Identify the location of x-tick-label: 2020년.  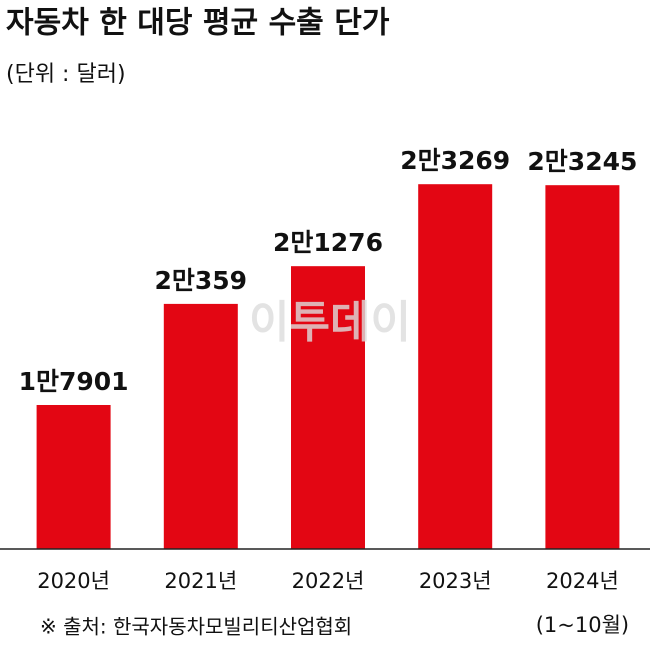
(73, 581).